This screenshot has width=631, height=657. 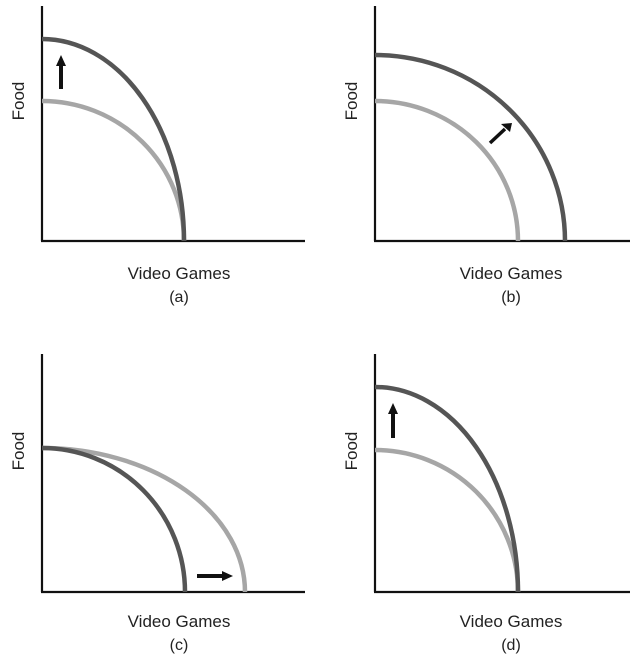 I want to click on panel-d-original-curve, so click(x=447, y=520).